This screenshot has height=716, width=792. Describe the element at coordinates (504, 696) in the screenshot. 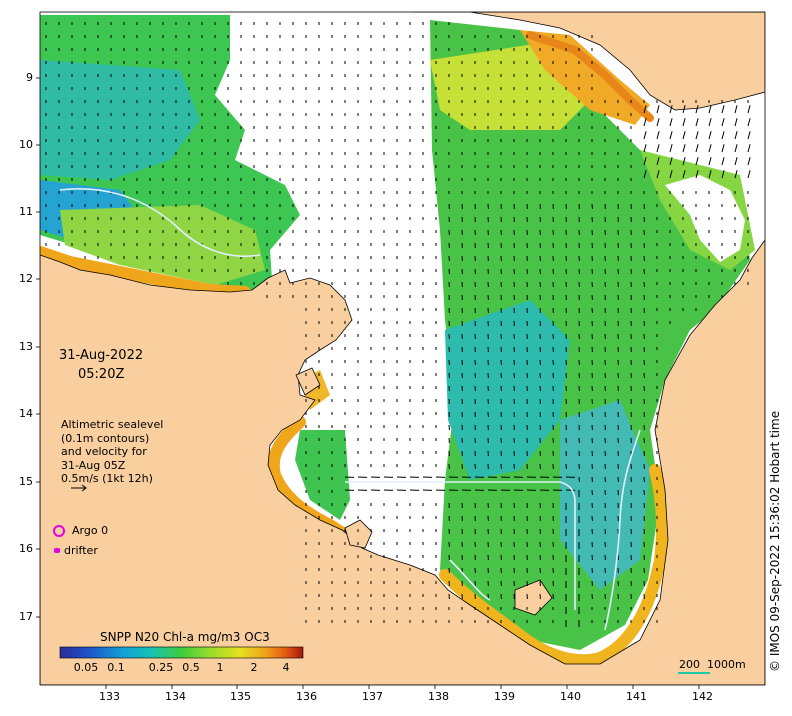

I see `x-tick-label: 139` at that location.